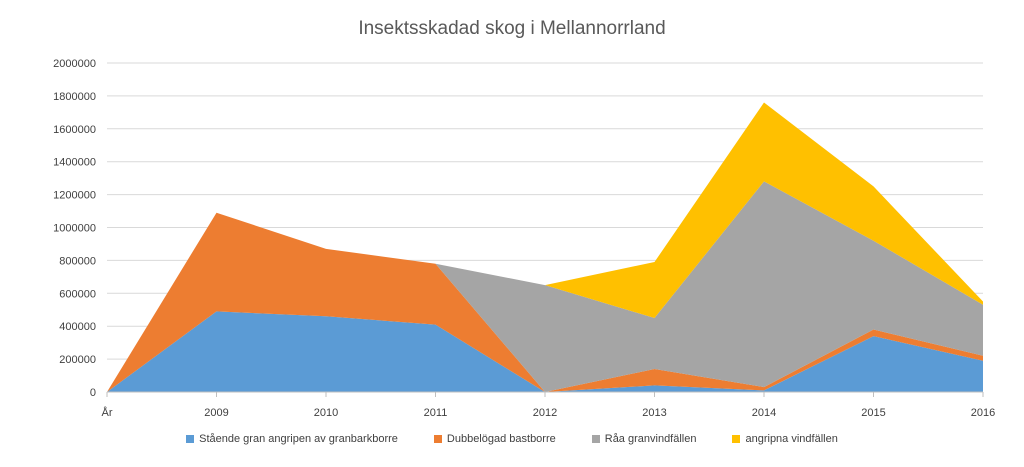  What do you see at coordinates (77, 294) in the screenshot?
I see `y-tick-label: 600000` at bounding box center [77, 294].